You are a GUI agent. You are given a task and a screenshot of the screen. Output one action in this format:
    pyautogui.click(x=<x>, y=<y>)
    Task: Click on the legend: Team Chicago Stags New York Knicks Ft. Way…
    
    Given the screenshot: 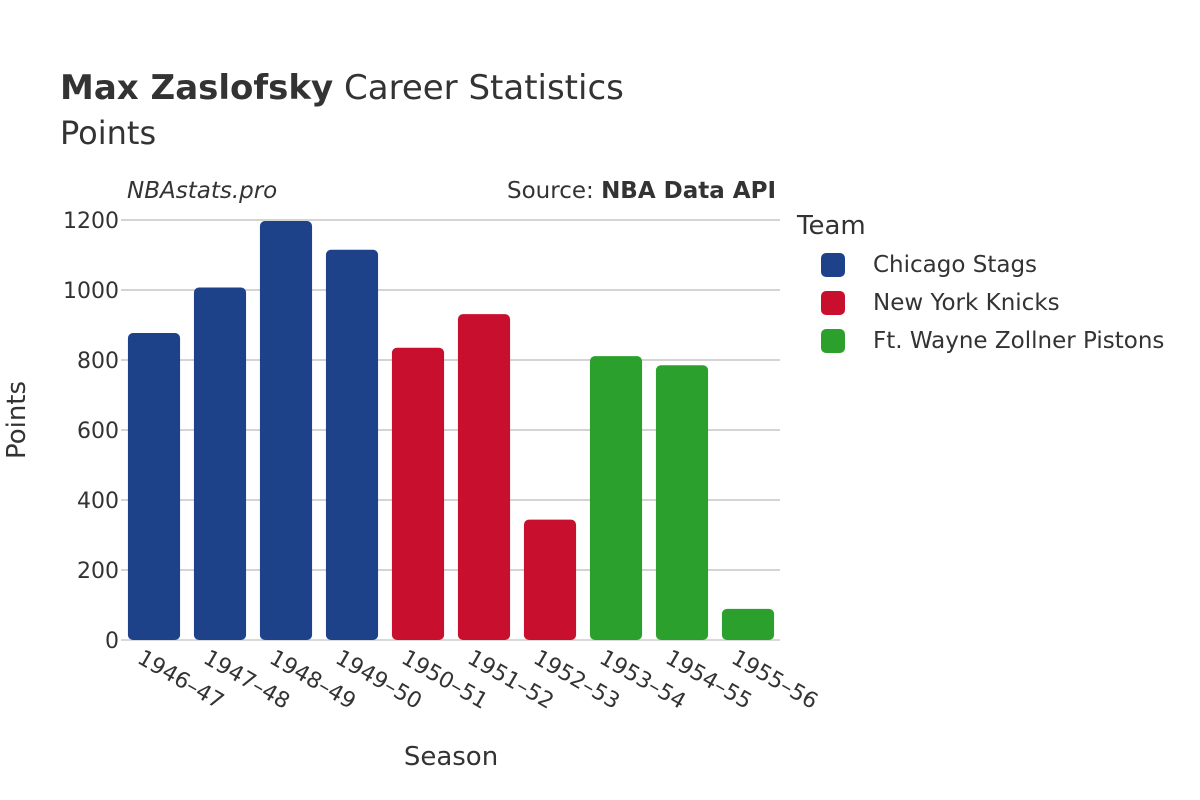 What is the action you would take?
    pyautogui.click(x=980, y=285)
    